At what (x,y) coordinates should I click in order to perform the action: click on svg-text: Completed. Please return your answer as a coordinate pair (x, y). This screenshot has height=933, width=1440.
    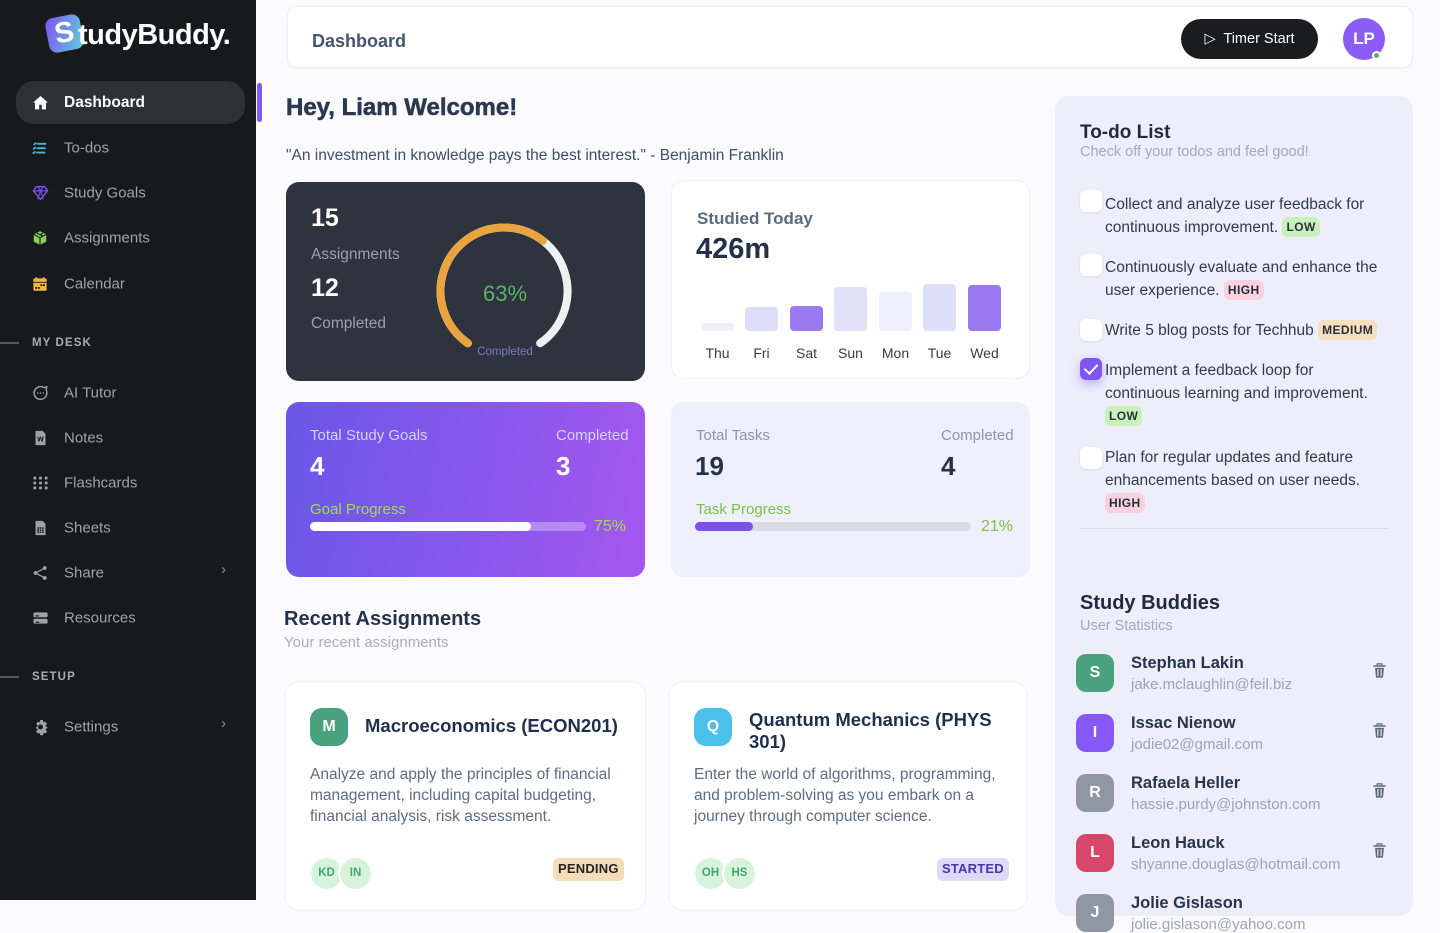
    Looking at the image, I should click on (505, 352).